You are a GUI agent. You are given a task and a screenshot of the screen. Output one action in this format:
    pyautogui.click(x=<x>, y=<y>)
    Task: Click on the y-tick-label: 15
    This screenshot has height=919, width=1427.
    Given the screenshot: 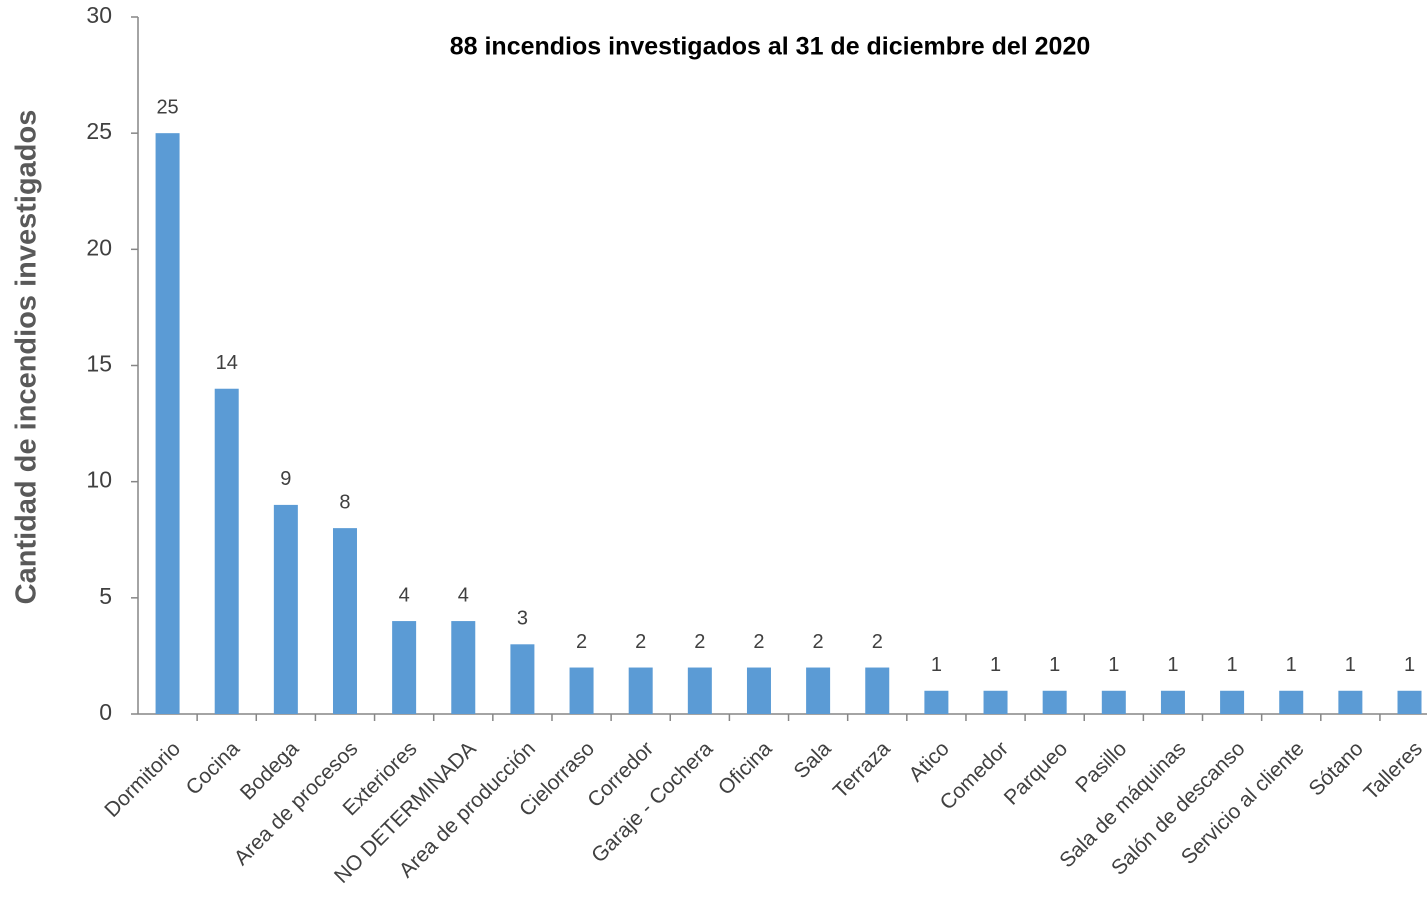 What is the action you would take?
    pyautogui.click(x=99, y=364)
    